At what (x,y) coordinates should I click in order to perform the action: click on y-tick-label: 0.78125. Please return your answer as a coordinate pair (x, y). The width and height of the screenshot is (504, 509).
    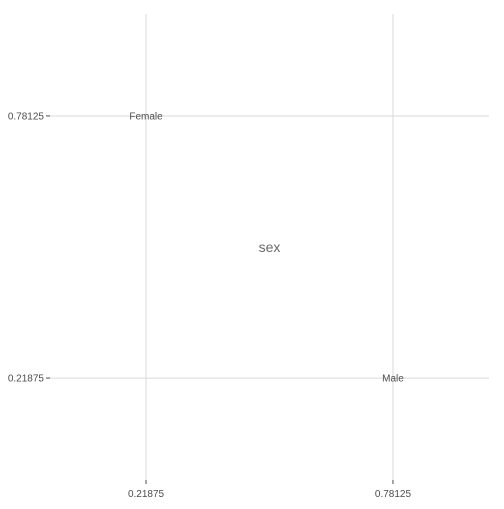
    Looking at the image, I should click on (26, 116).